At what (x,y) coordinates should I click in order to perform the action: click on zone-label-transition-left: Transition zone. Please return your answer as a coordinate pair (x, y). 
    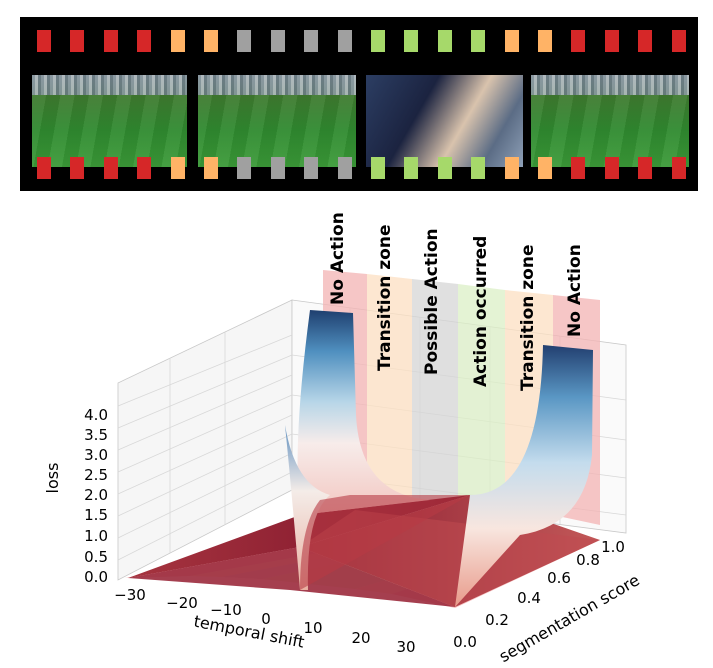
    Looking at the image, I should click on (385, 298).